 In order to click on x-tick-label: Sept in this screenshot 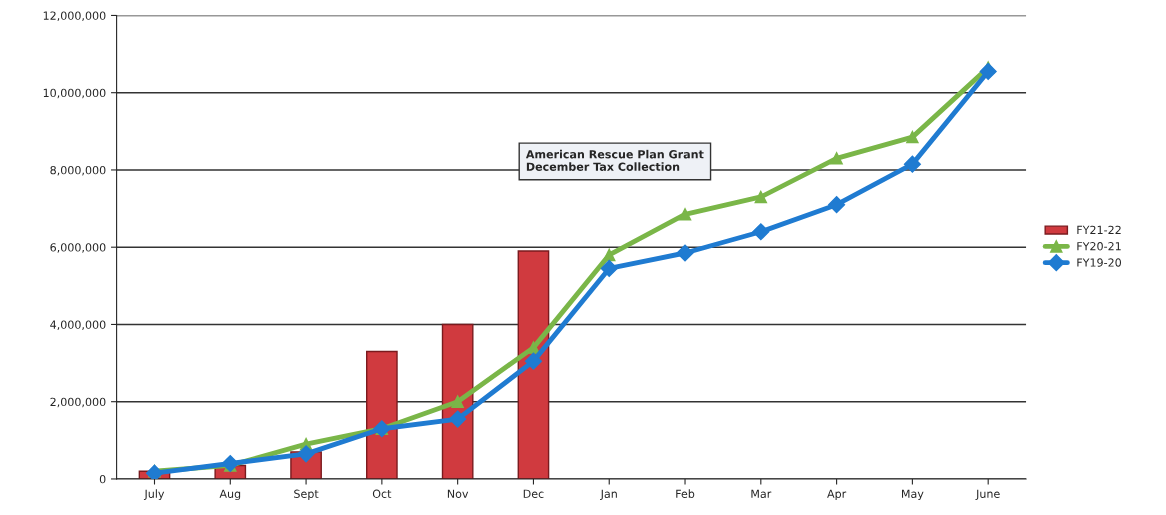, I will do `click(306, 495)`.